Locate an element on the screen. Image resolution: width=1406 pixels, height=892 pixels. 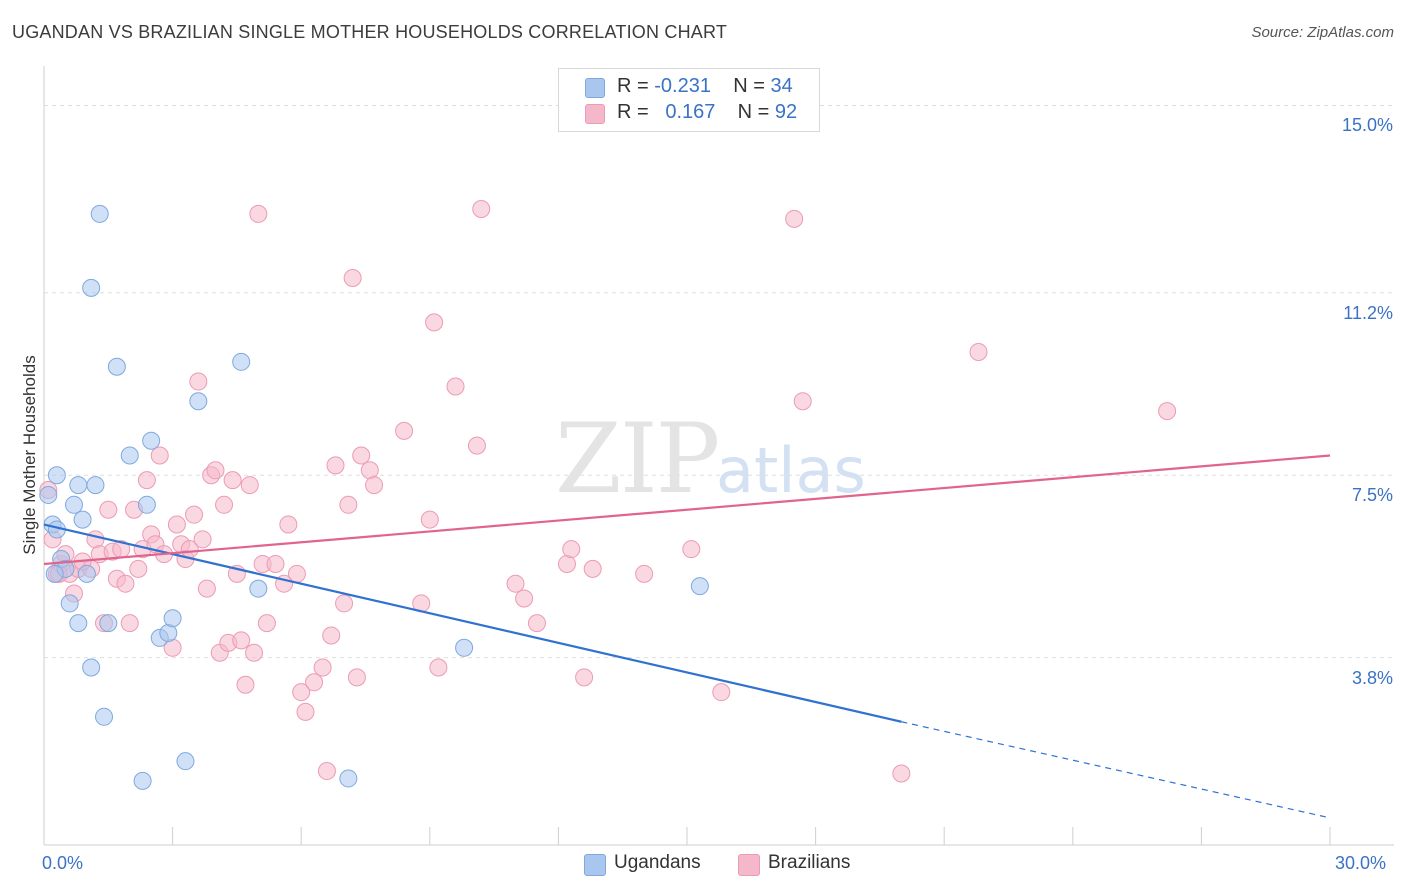
n-value-ugandans: 34 is located at coordinates (781, 86).